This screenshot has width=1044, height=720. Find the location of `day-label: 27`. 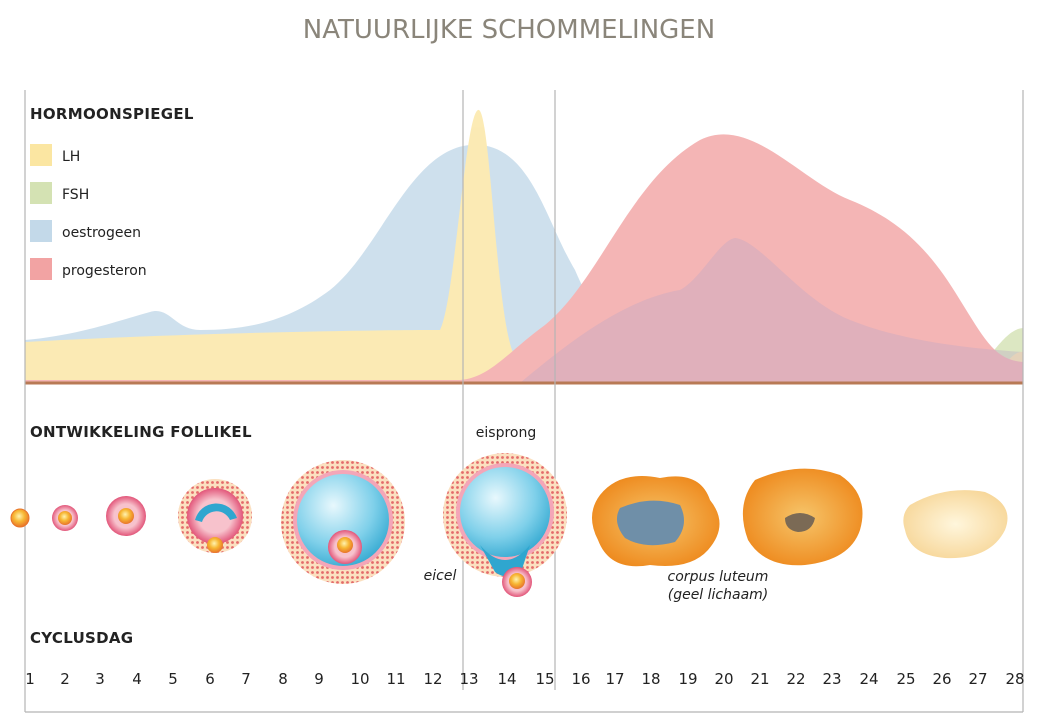

day-label: 27 is located at coordinates (977, 679).